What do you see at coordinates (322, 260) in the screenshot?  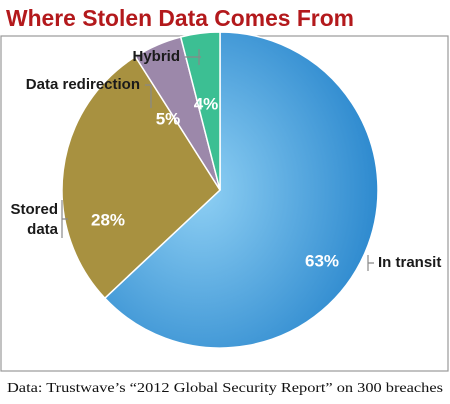 I see `value-label: 63%` at bounding box center [322, 260].